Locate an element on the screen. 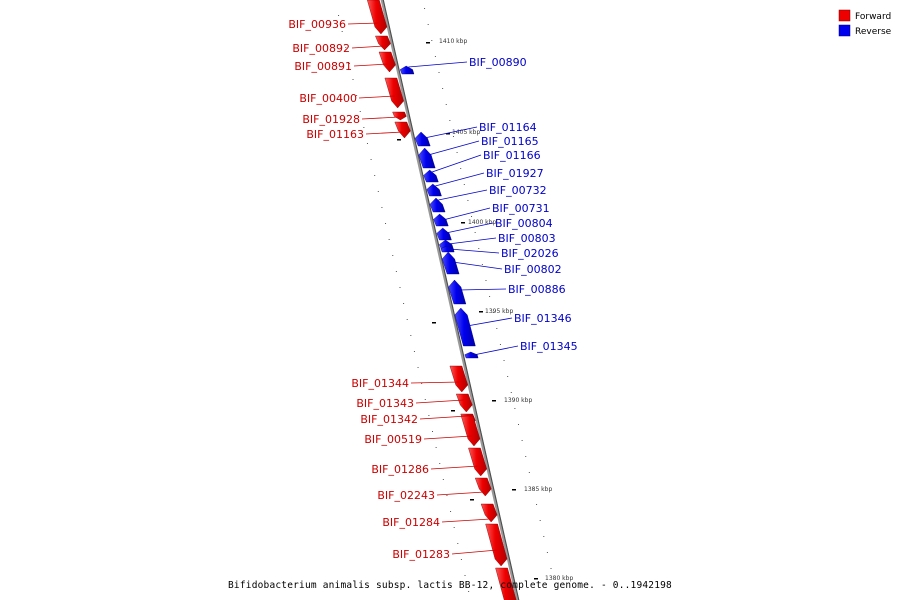  kbp-tick-label: 1400 kbp is located at coordinates (482, 222).